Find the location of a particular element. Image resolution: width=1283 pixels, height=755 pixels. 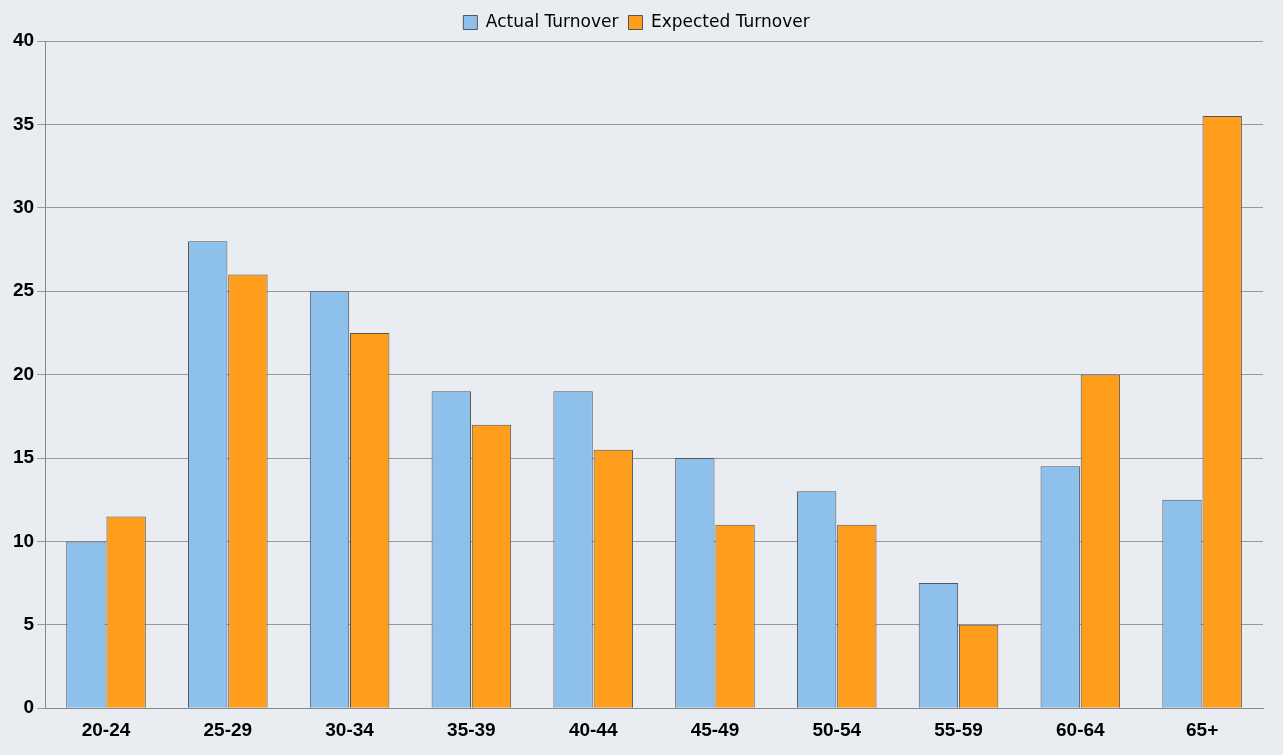

x-tick-label: 60-64 is located at coordinates (1081, 729).